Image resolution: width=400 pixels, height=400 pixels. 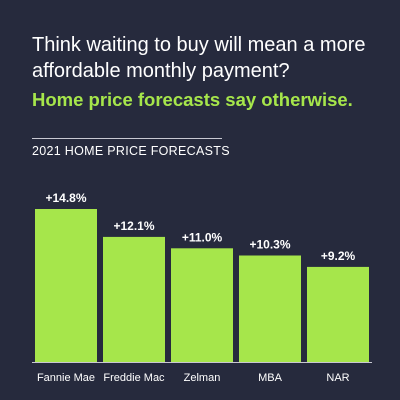 What do you see at coordinates (202, 305) in the screenshot?
I see `bar-zelman` at bounding box center [202, 305].